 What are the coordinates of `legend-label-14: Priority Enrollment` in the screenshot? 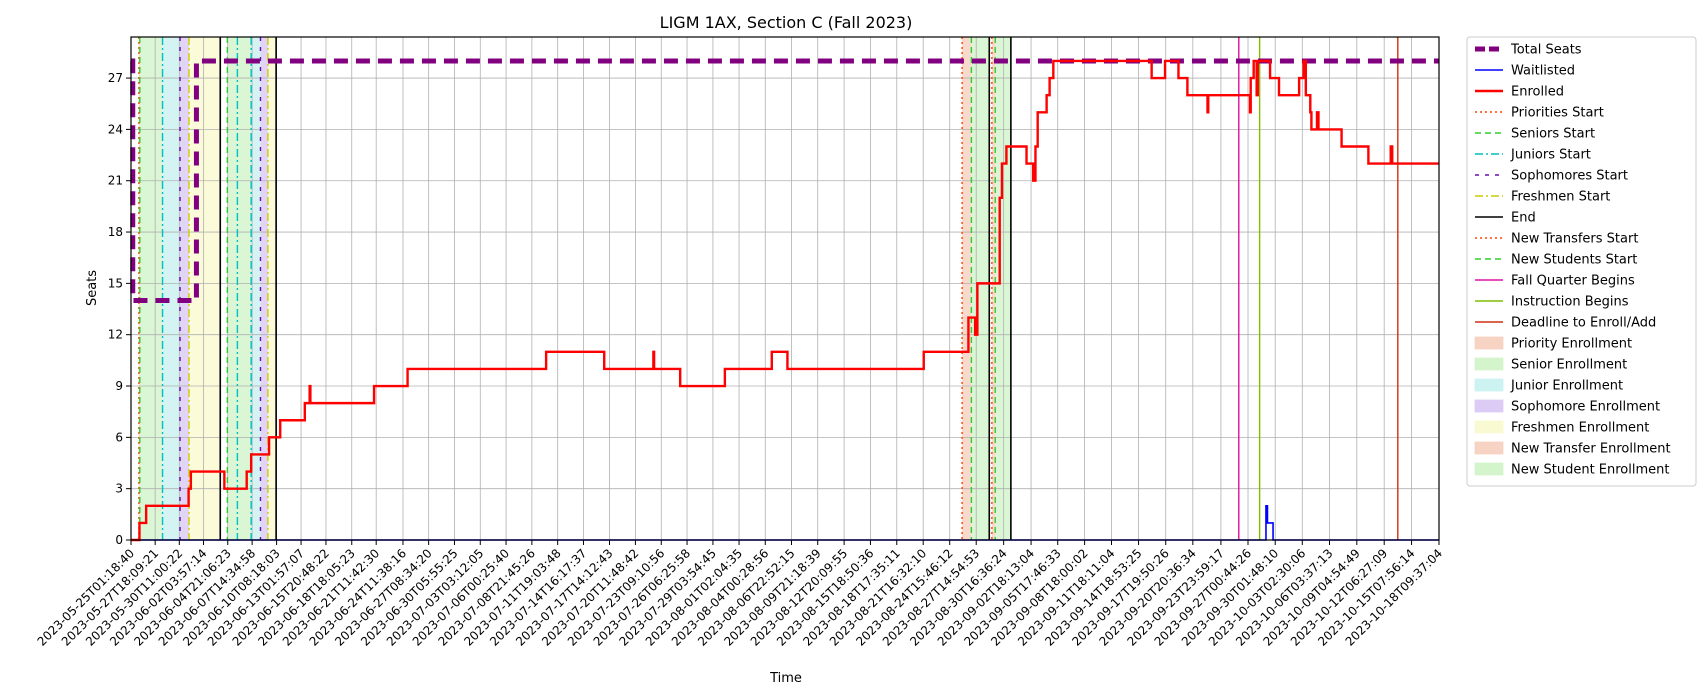 It's located at (1571, 344).